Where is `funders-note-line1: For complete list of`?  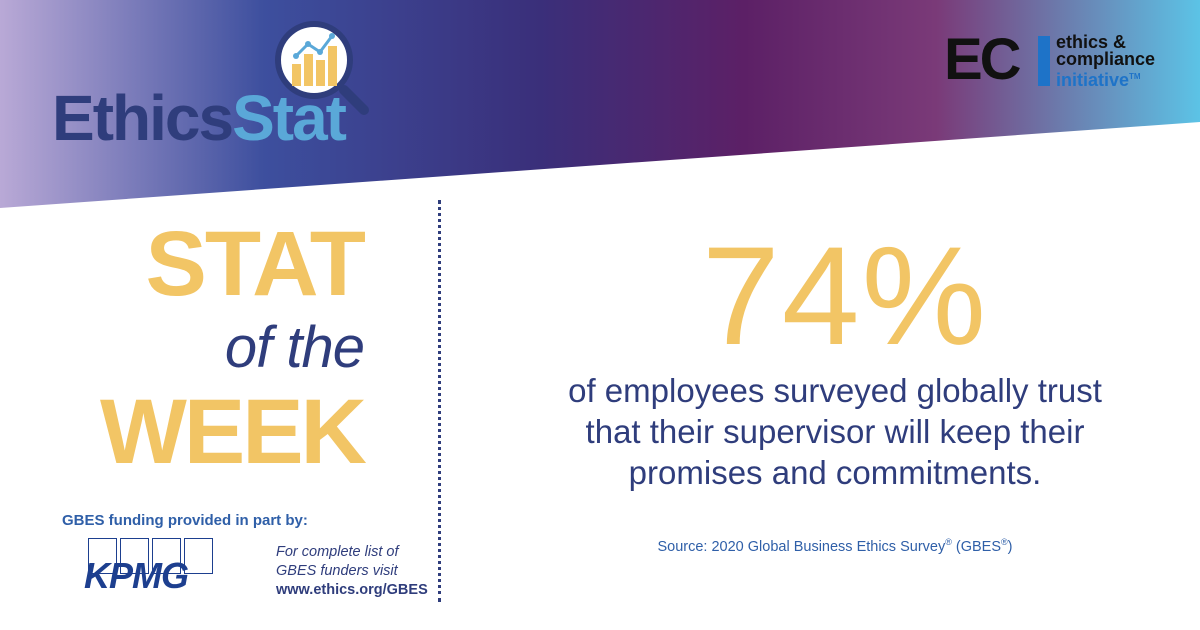
funders-note-line1: For complete list of is located at coordinates (337, 552).